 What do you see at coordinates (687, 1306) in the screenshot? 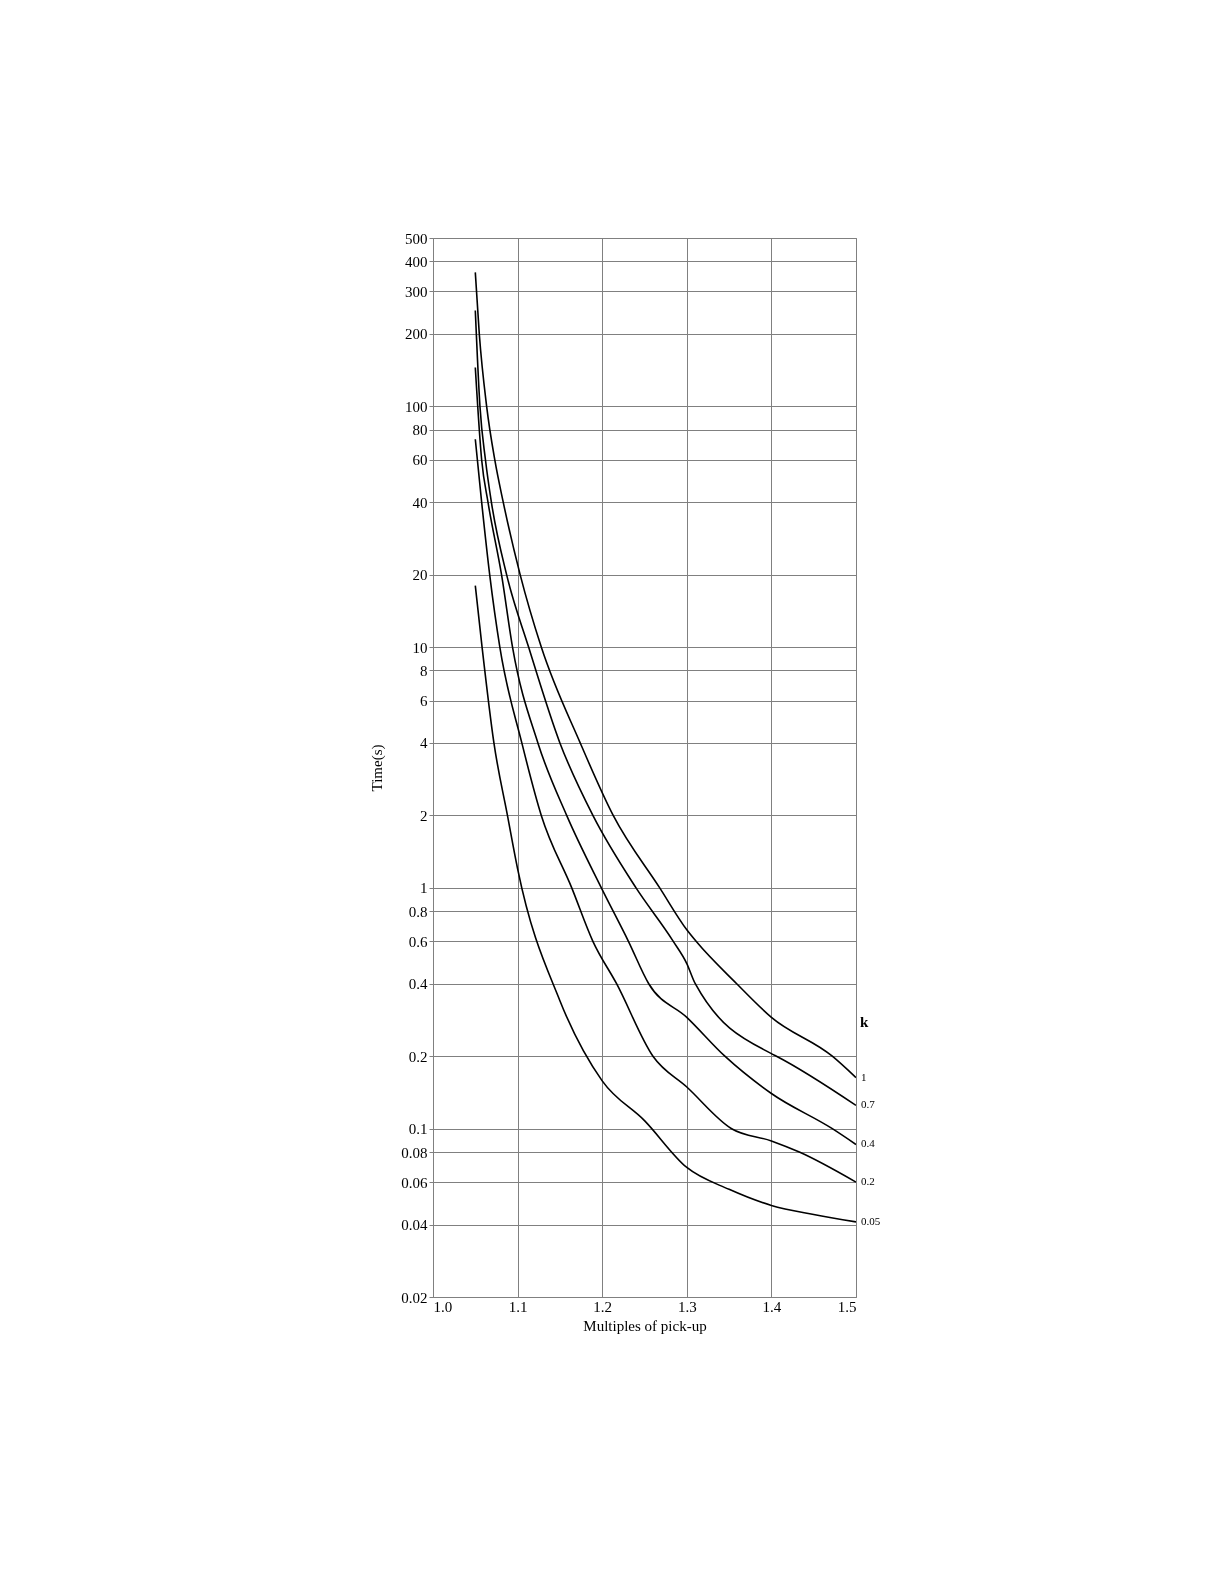
I see `x-tick-label: 1.3` at bounding box center [687, 1306].